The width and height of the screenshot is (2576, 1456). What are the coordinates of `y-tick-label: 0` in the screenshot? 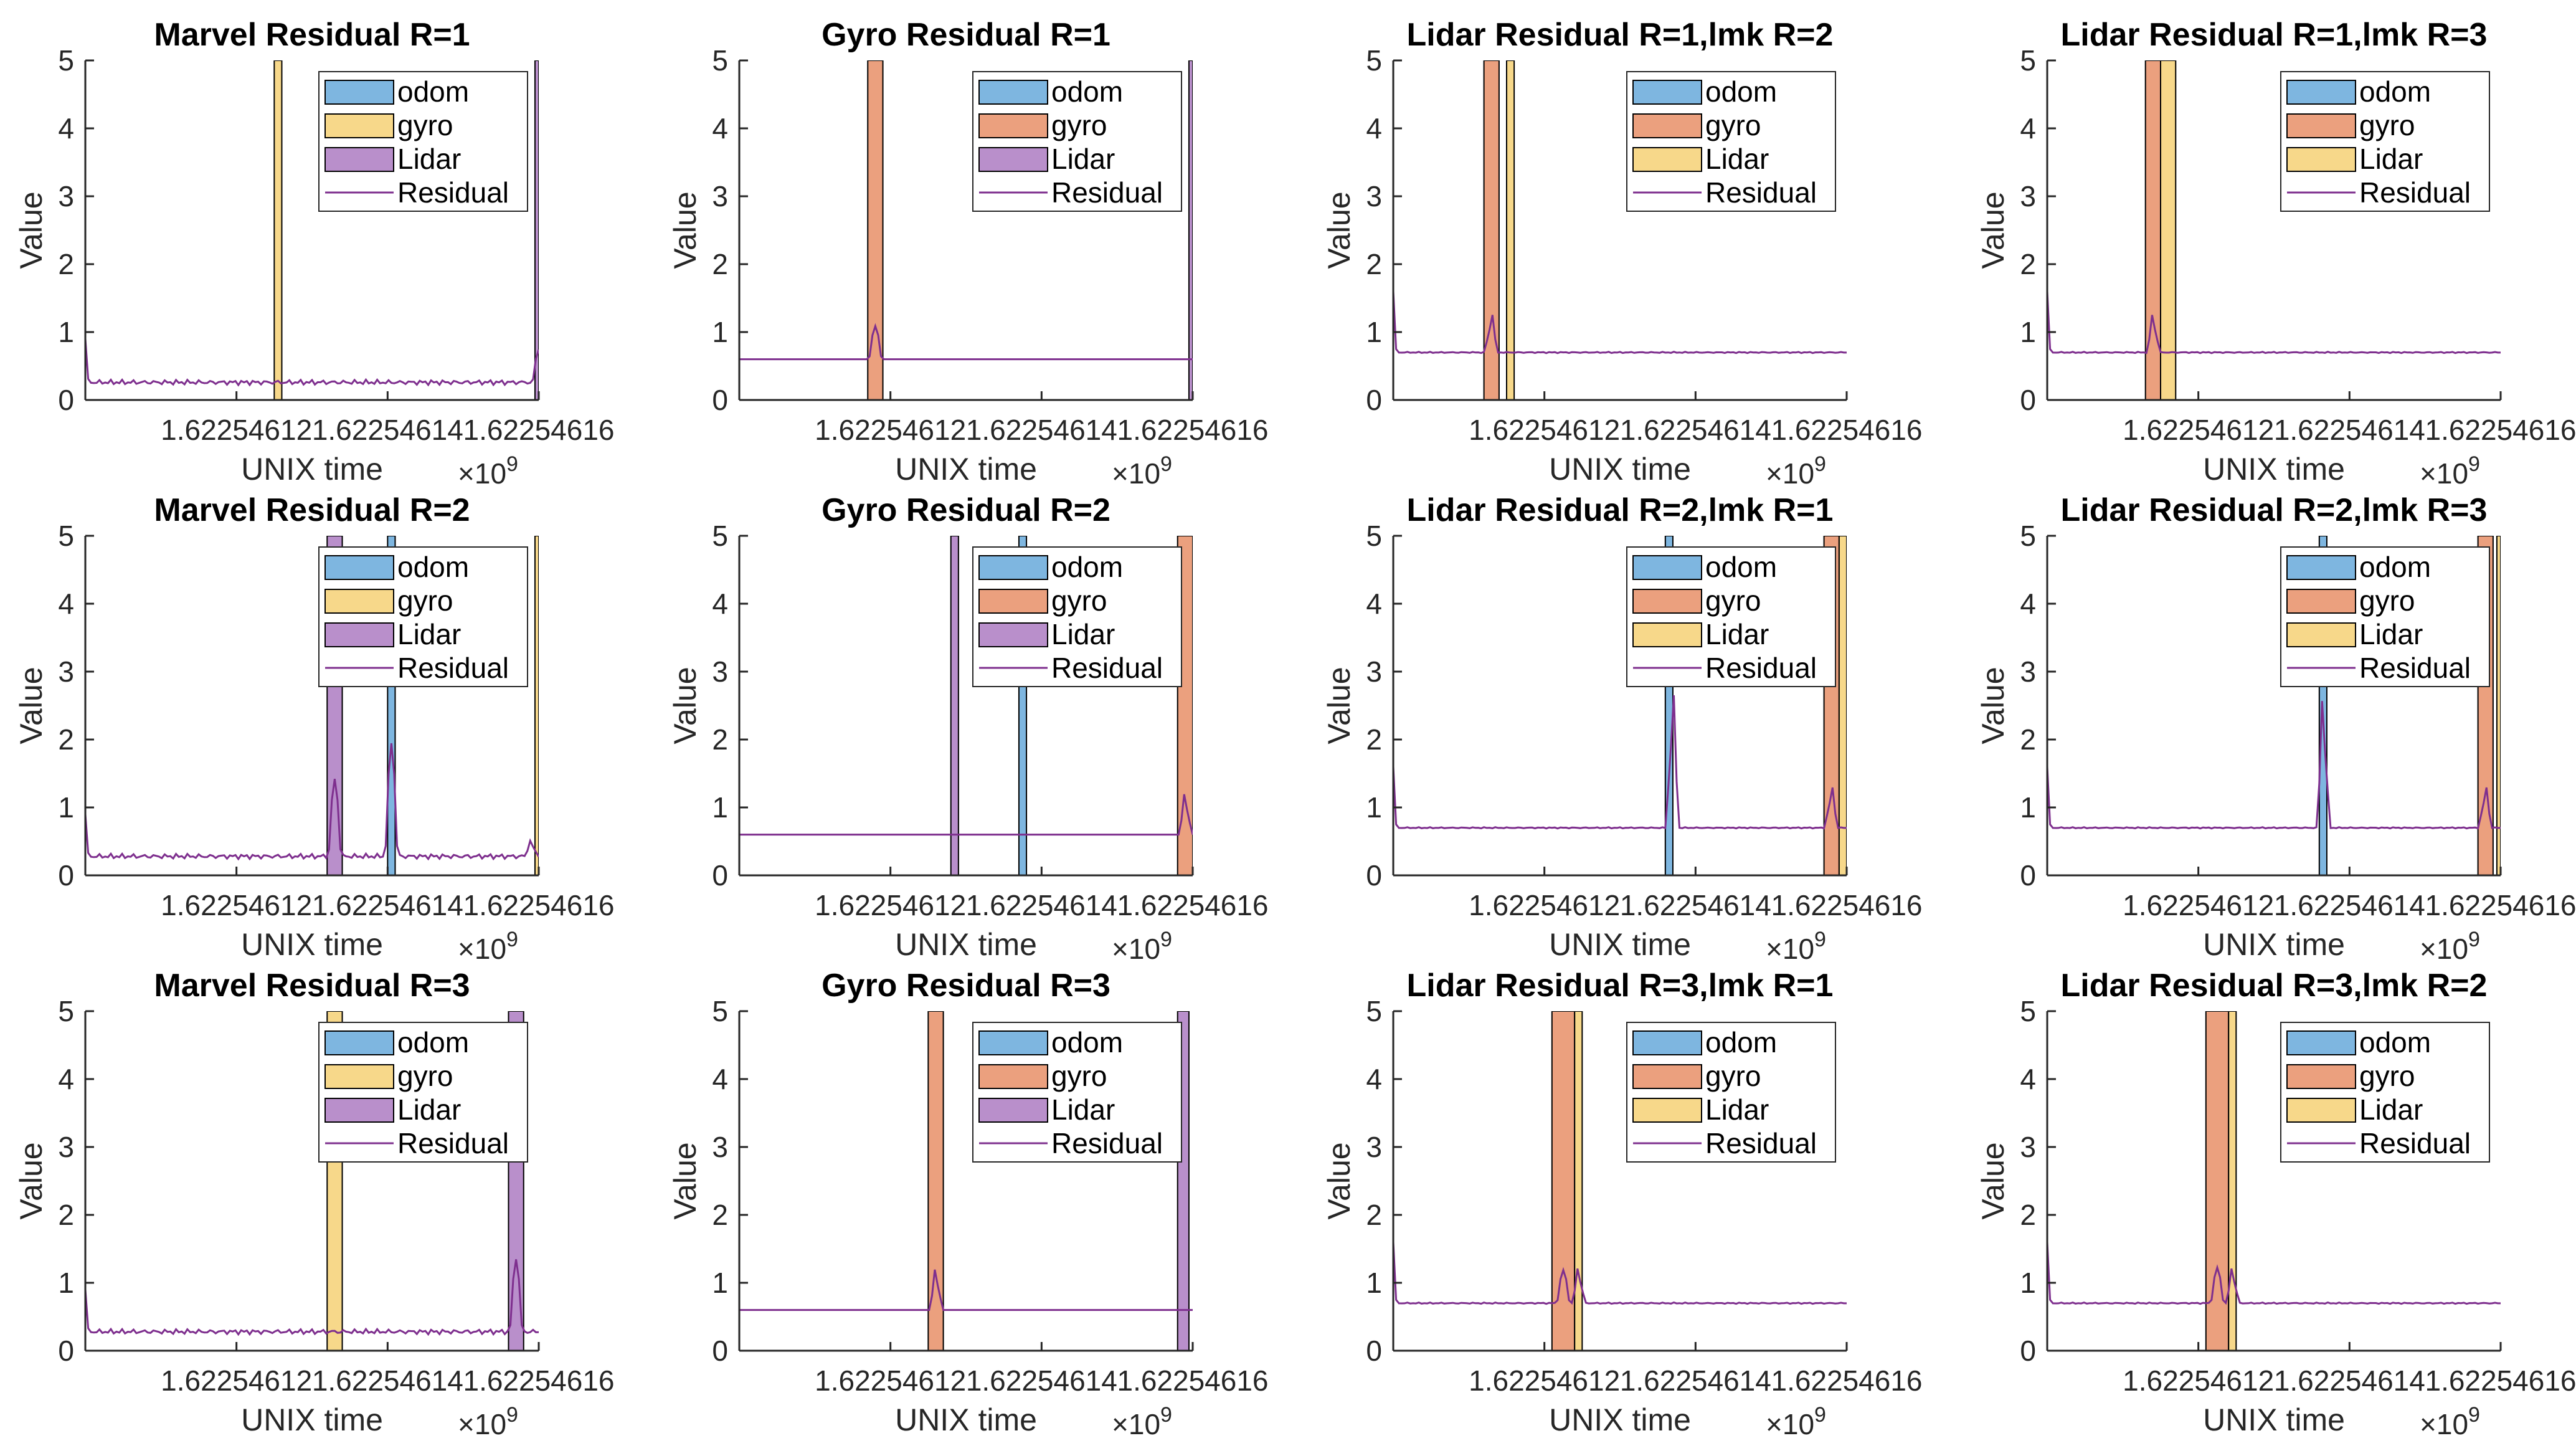 It's located at (66, 875).